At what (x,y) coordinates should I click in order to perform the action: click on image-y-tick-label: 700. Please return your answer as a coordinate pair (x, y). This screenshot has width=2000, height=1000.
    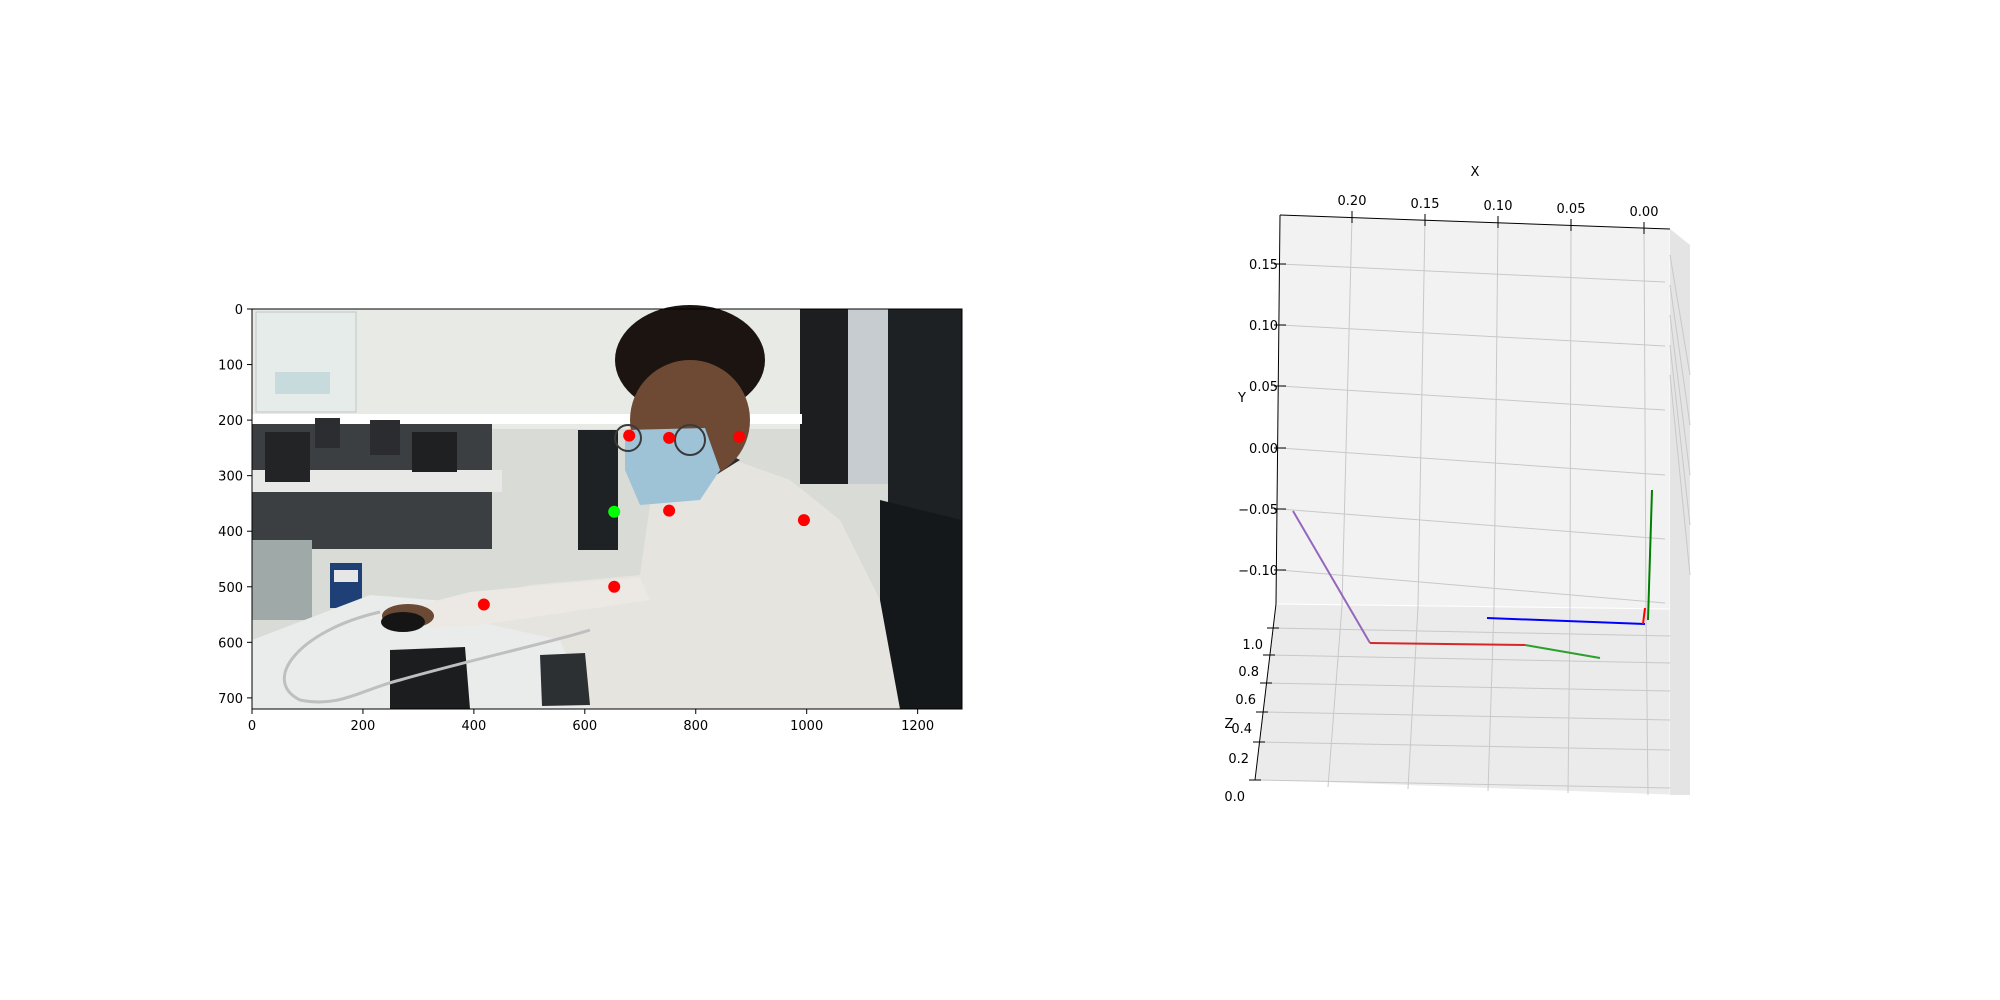
    Looking at the image, I should click on (230, 699).